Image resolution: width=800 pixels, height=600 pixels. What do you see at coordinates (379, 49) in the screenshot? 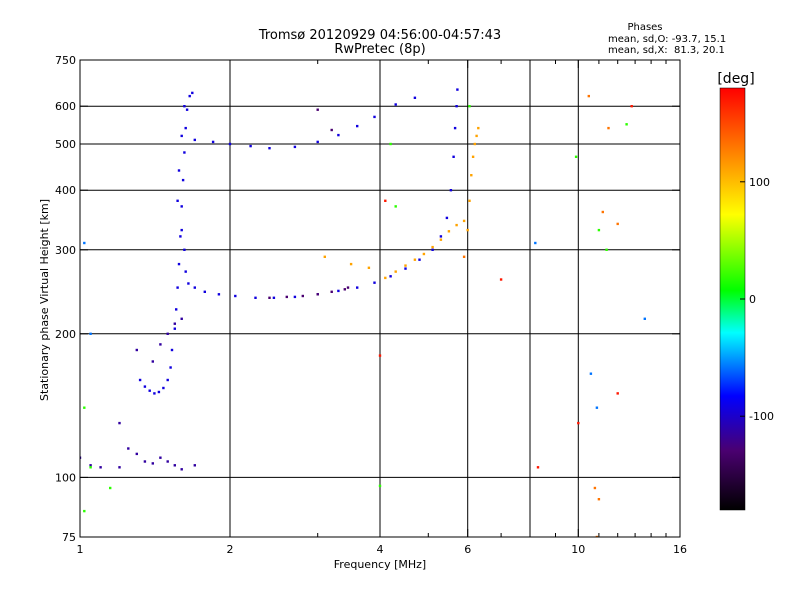
I see `chart-subtitle: RwPretec (8p)` at bounding box center [379, 49].